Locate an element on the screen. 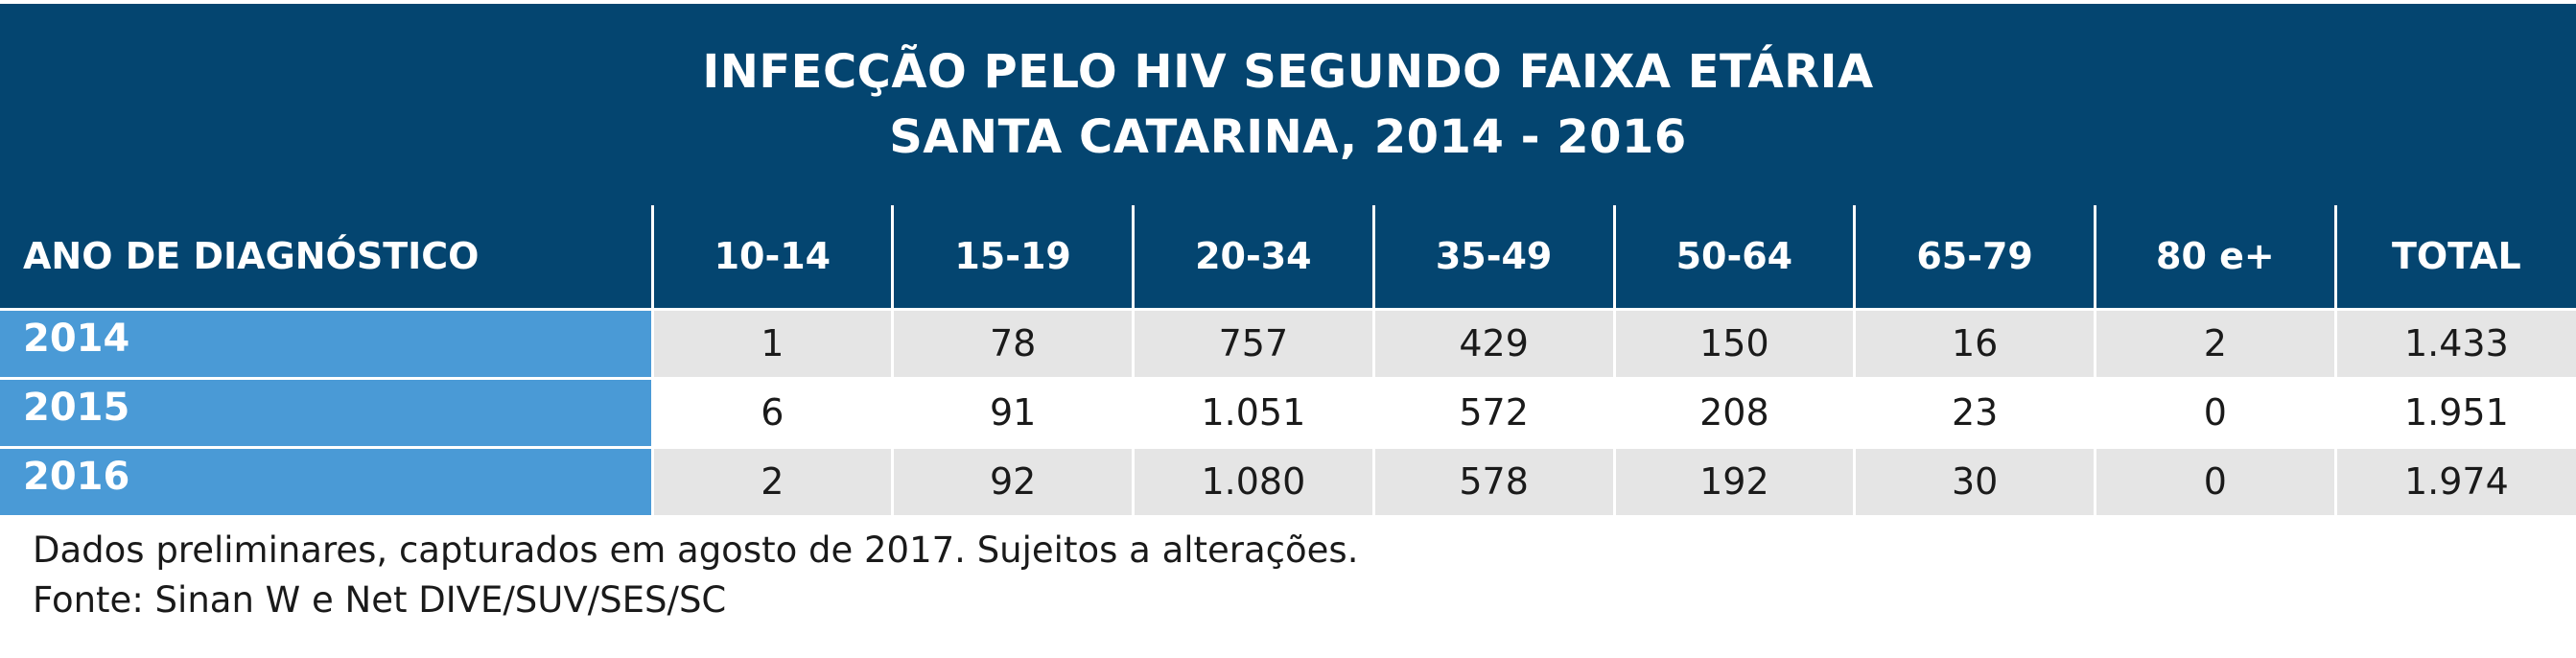  col-header-50-64: 50-64 is located at coordinates (1733, 258).